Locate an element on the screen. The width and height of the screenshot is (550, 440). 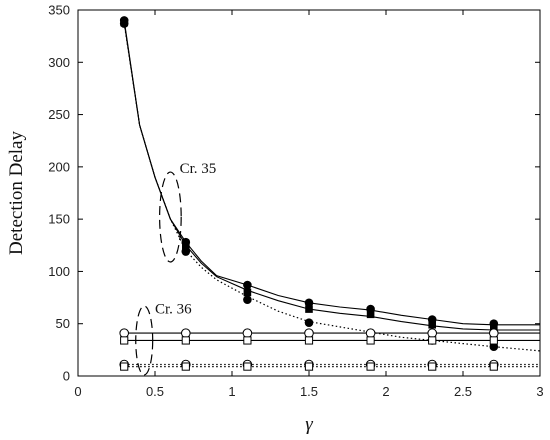
annotation-label: Cr. 35 is located at coordinates (198, 169).